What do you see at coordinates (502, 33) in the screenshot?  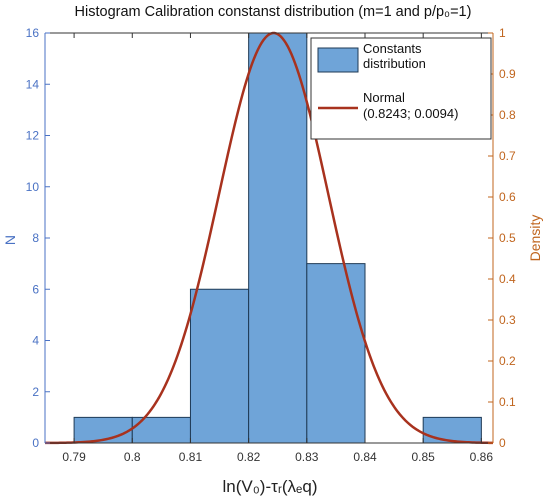 I see `y-tick-label-right: 1` at bounding box center [502, 33].